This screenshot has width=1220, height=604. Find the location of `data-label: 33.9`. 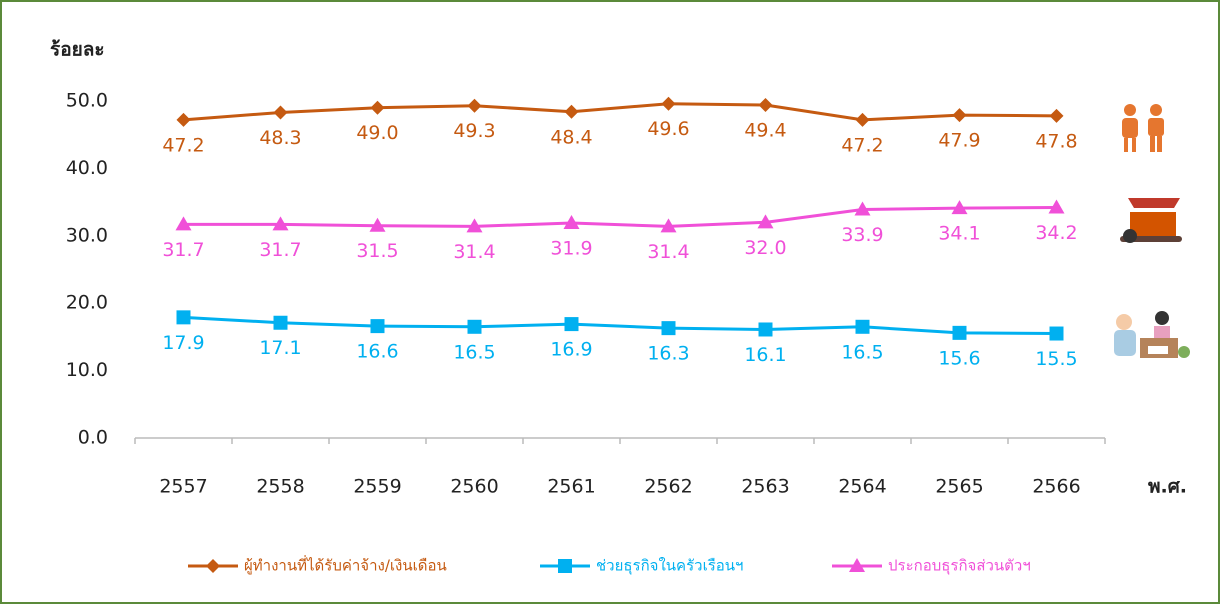

data-label: 33.9 is located at coordinates (862, 235).